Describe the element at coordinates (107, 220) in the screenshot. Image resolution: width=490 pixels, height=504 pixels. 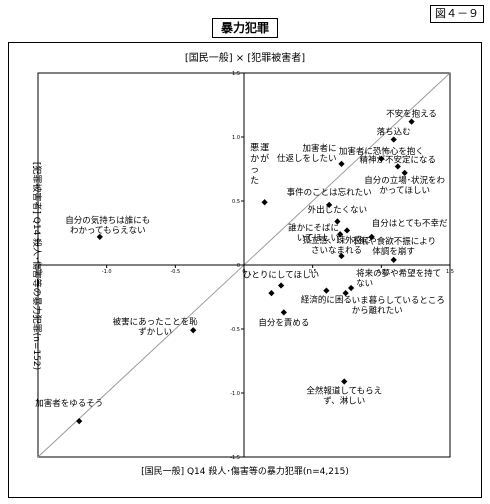
I see `point-label: 自分の気持ちは誰にも` at that location.